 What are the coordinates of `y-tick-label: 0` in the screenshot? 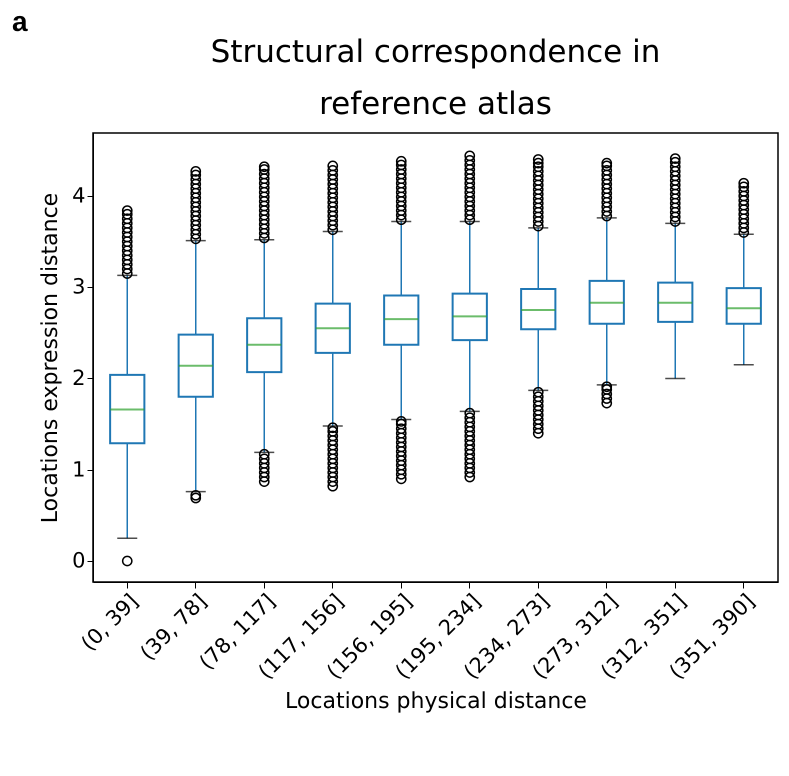 It's located at (79, 560).